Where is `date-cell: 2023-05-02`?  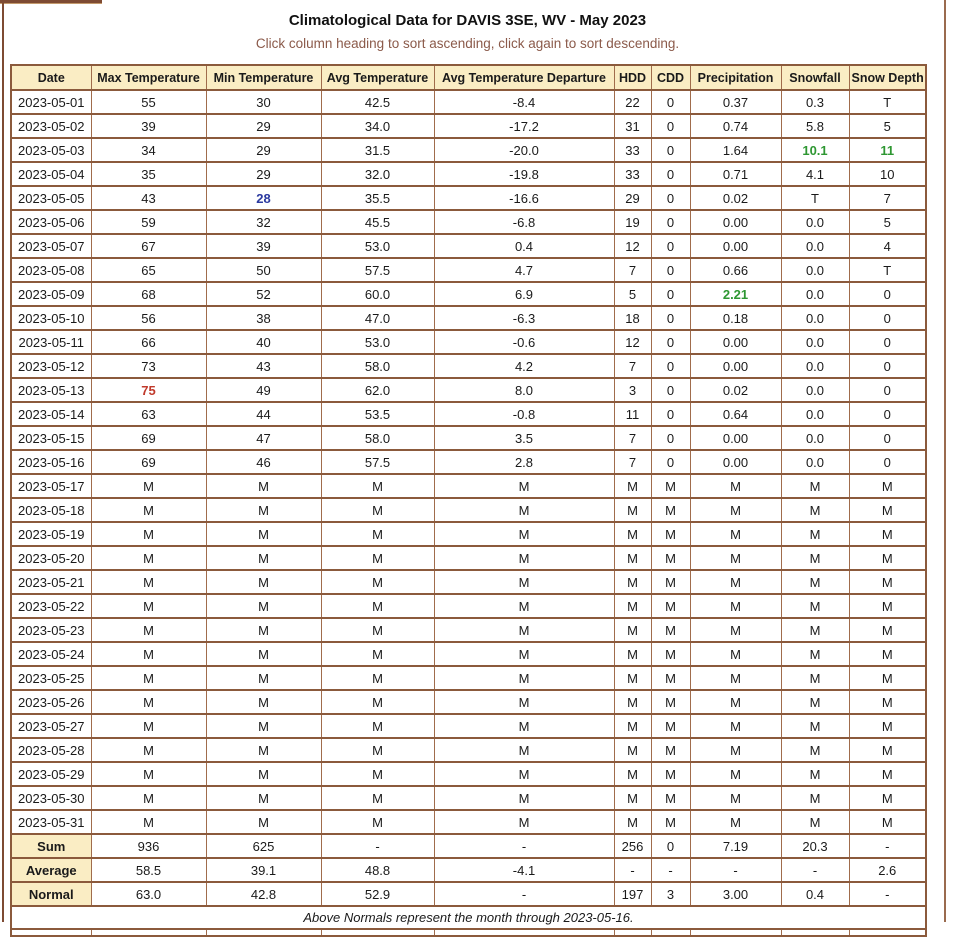 date-cell: 2023-05-02 is located at coordinates (51, 126).